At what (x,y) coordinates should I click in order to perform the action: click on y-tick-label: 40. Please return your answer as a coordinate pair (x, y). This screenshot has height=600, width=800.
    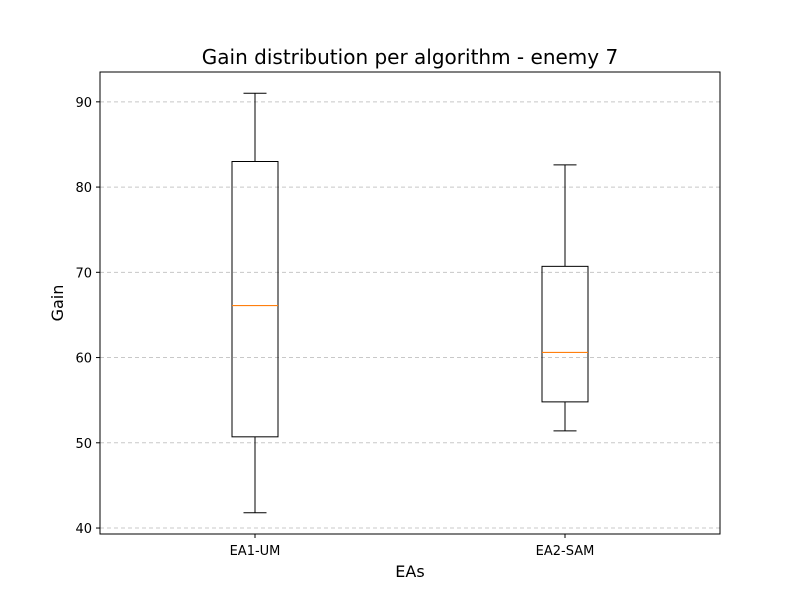
    Looking at the image, I should click on (83, 529).